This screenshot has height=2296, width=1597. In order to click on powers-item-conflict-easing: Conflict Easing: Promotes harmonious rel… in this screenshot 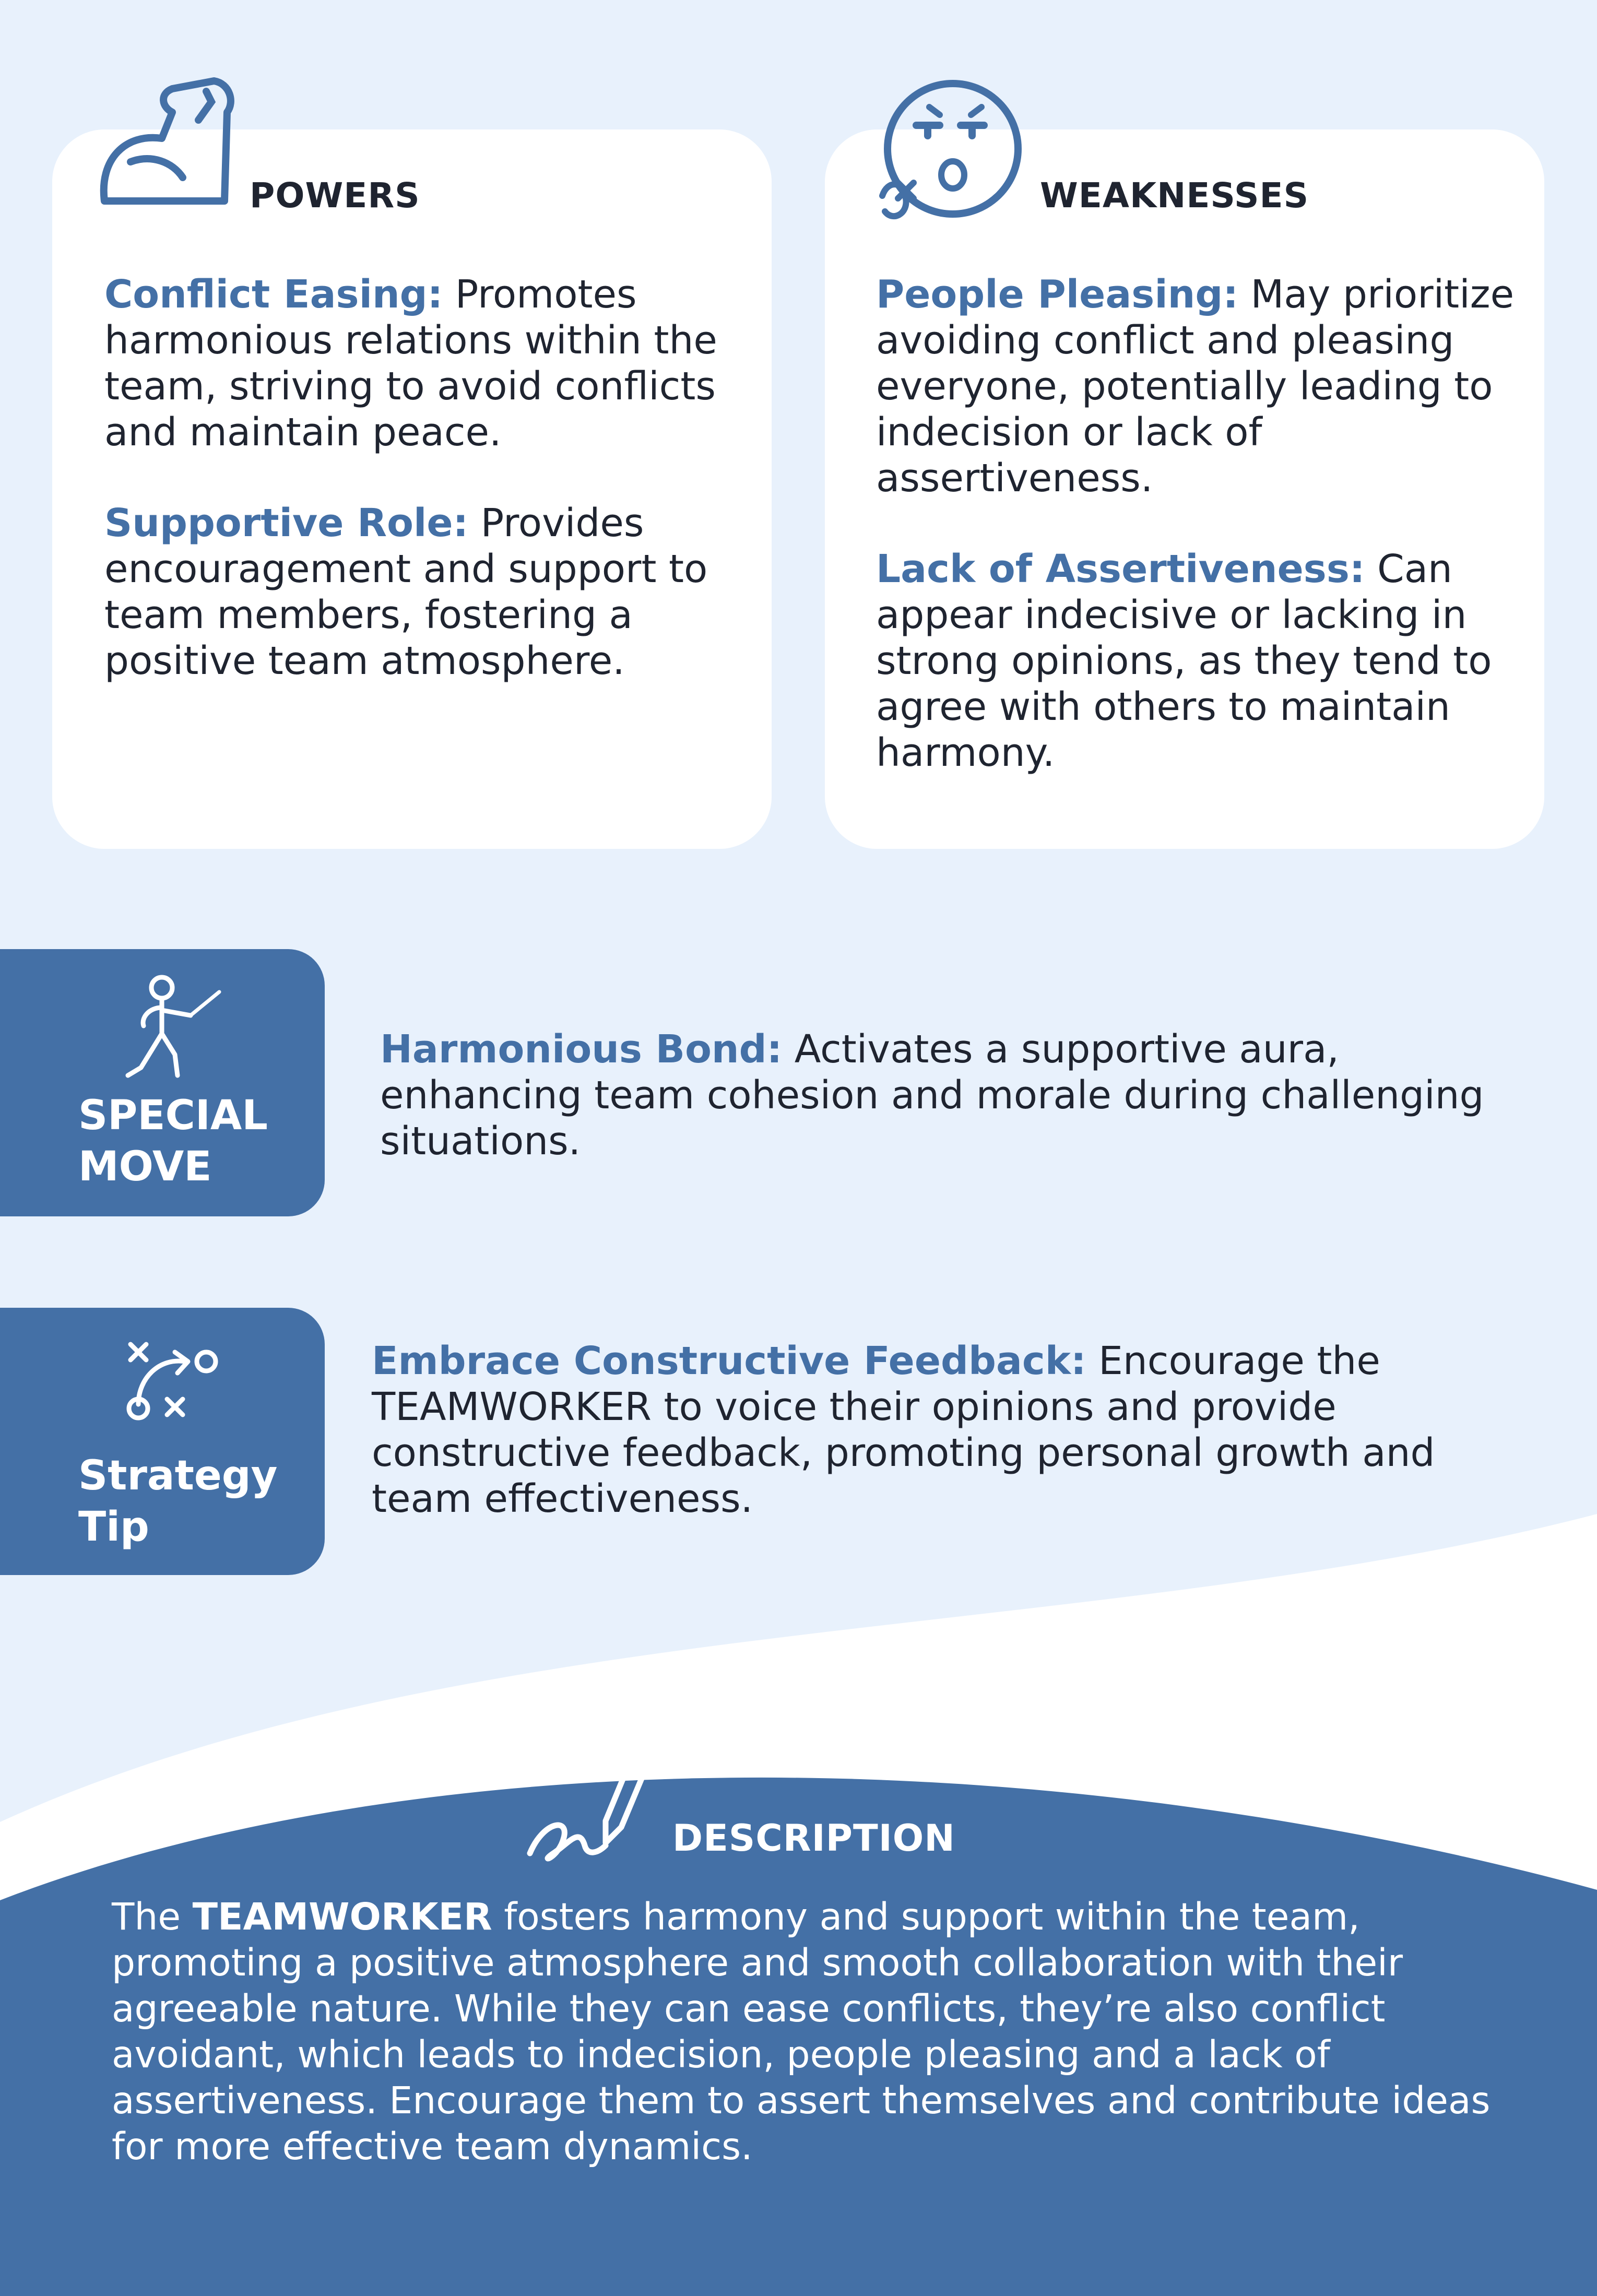, I will do `click(420, 363)`.